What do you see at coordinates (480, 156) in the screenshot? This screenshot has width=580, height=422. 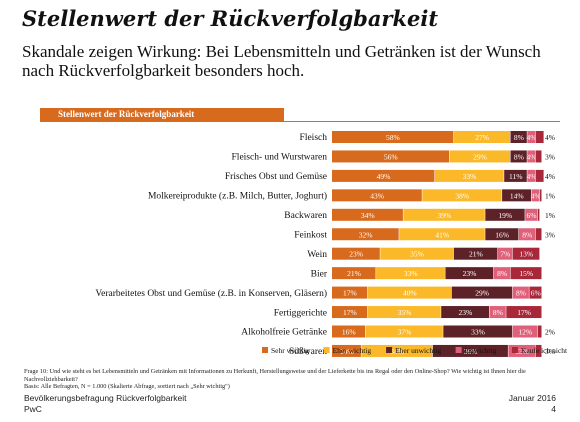 I see `data-label: 29%` at bounding box center [480, 156].